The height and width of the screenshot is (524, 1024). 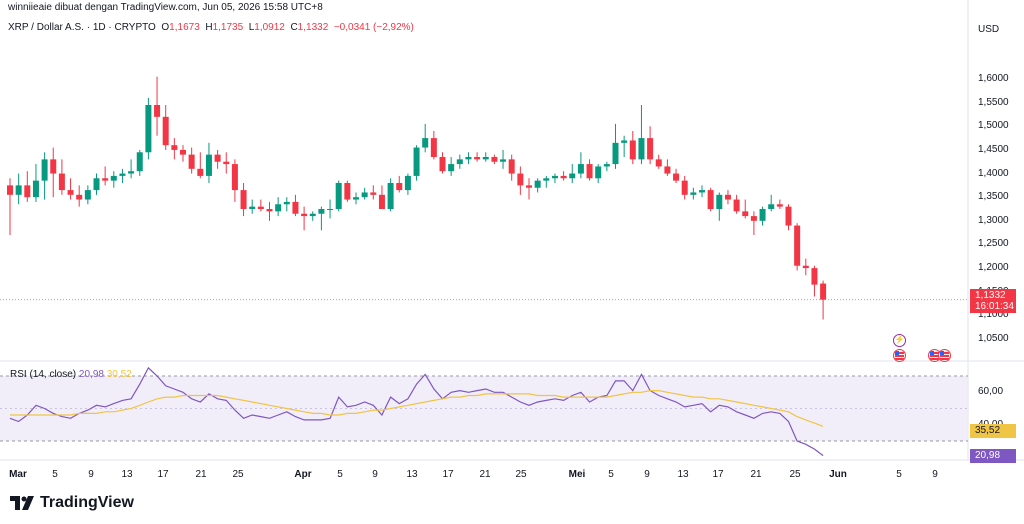 What do you see at coordinates (989, 29) in the screenshot?
I see `currency-label: USD` at bounding box center [989, 29].